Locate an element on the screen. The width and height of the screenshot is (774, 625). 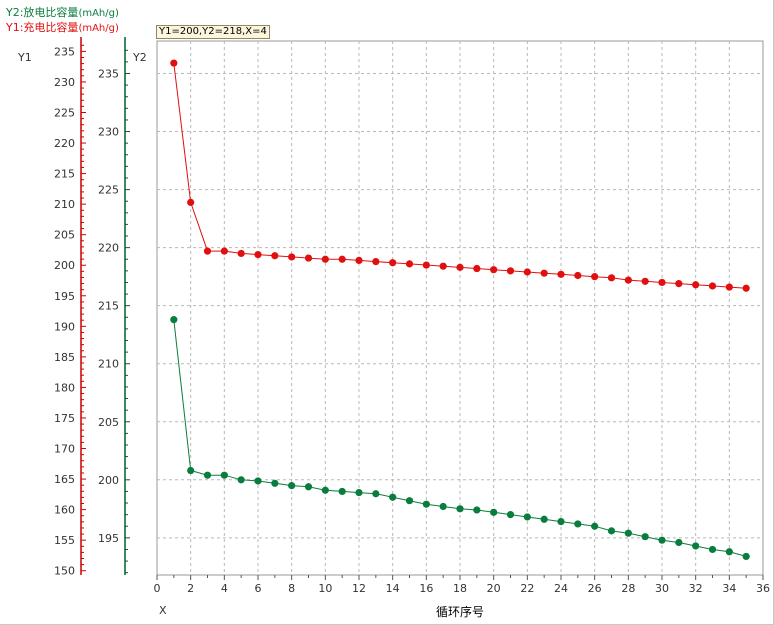
x-tick-label: 4 is located at coordinates (224, 588).